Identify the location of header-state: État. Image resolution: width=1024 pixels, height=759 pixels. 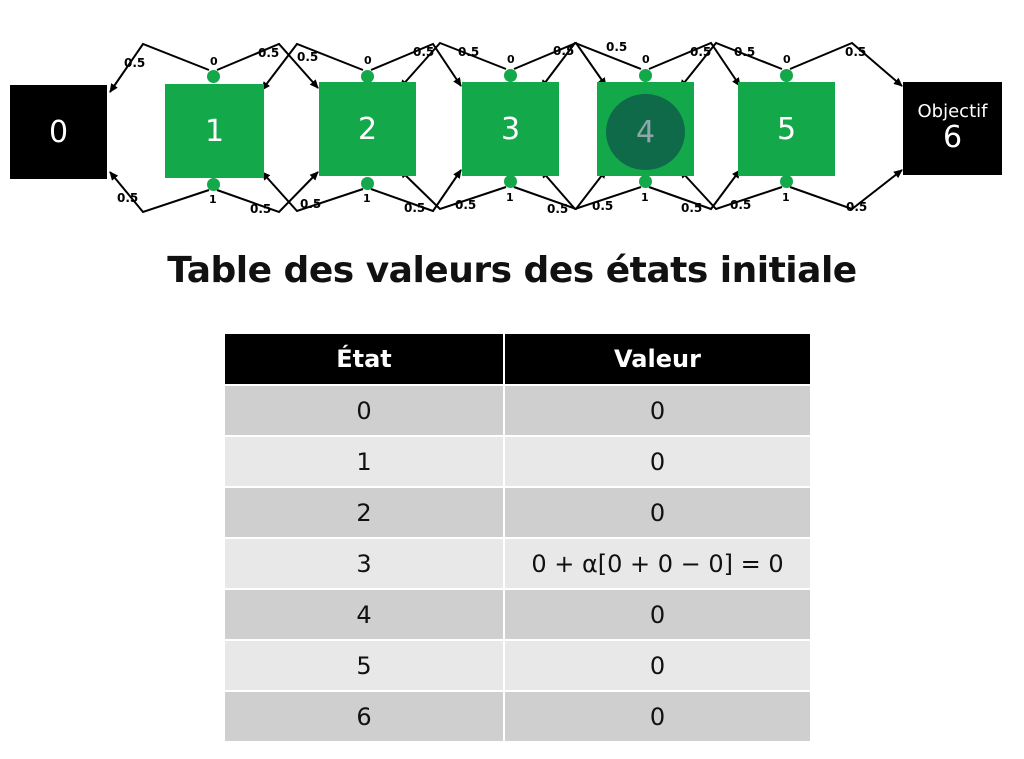
(364, 359).